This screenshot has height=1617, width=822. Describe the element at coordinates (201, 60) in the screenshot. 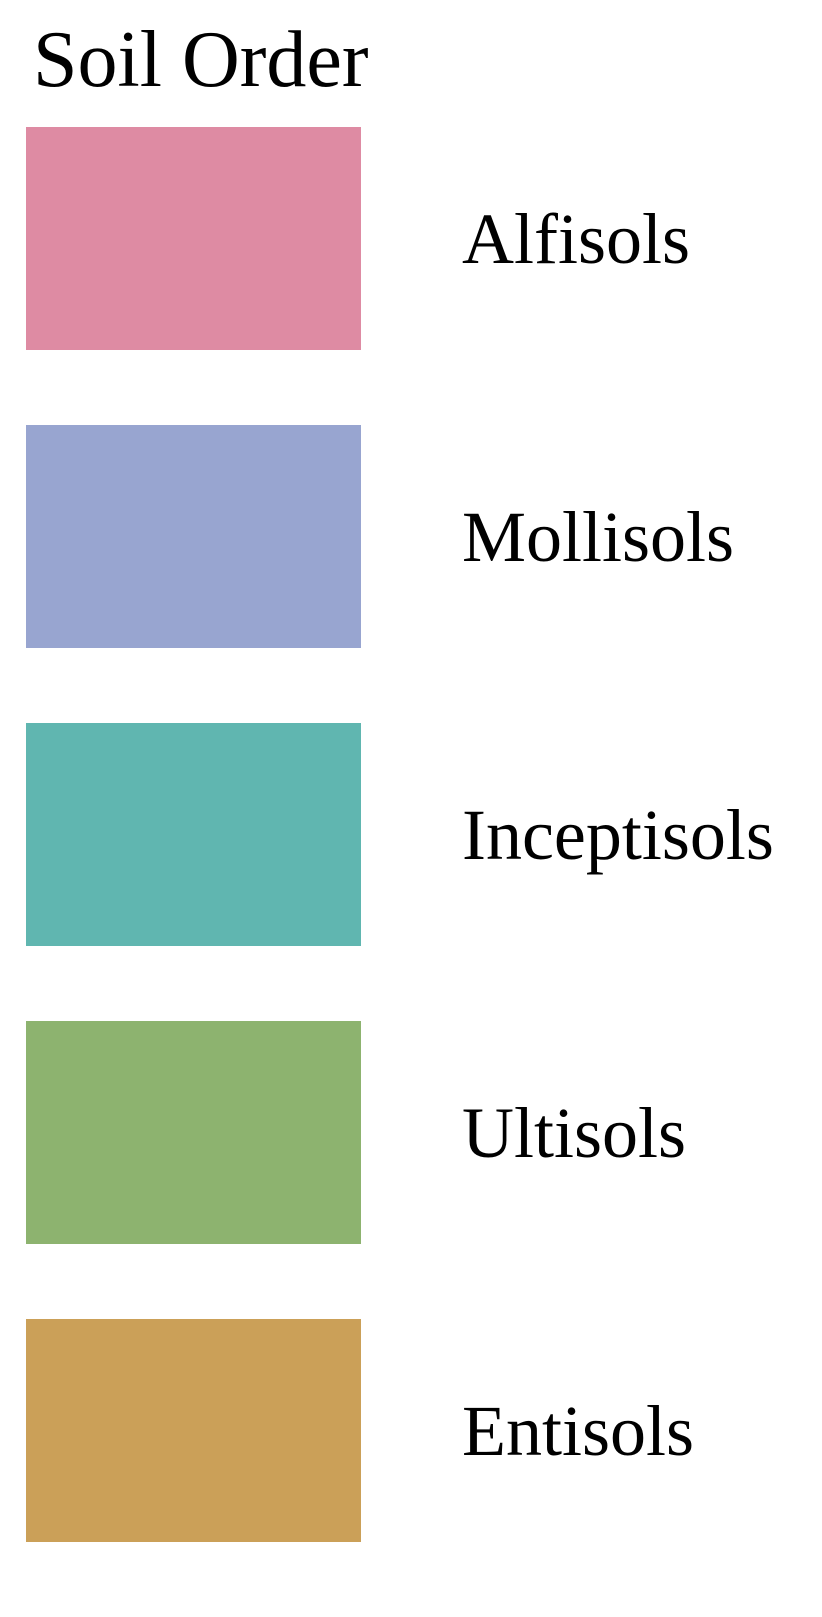

I see `legend-title: Soil Order` at that location.